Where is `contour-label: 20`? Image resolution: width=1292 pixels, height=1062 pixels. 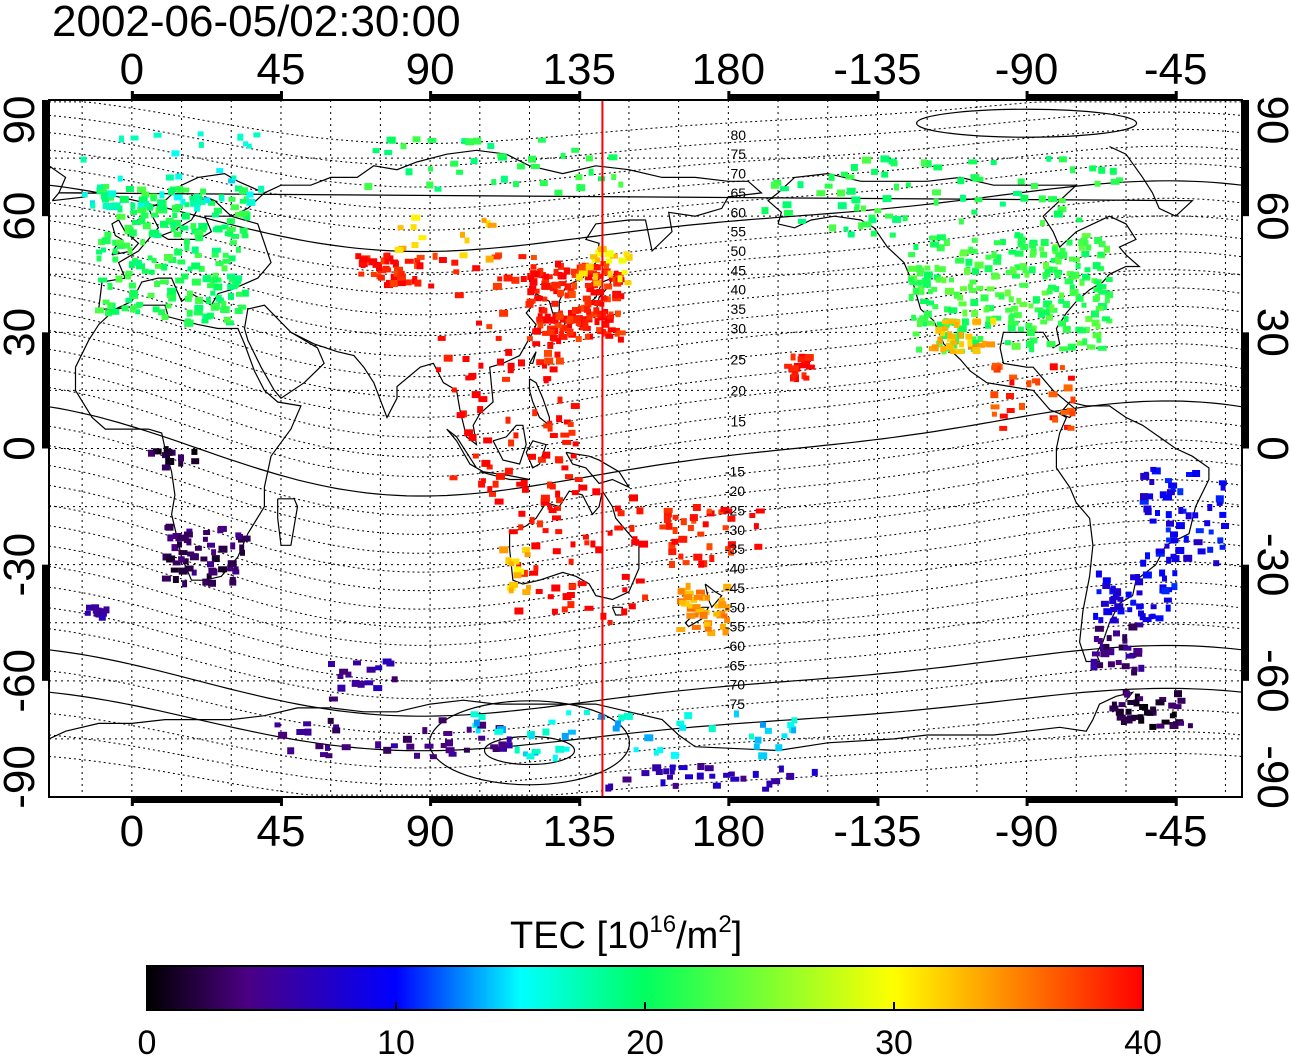 contour-label: 20 is located at coordinates (738, 390).